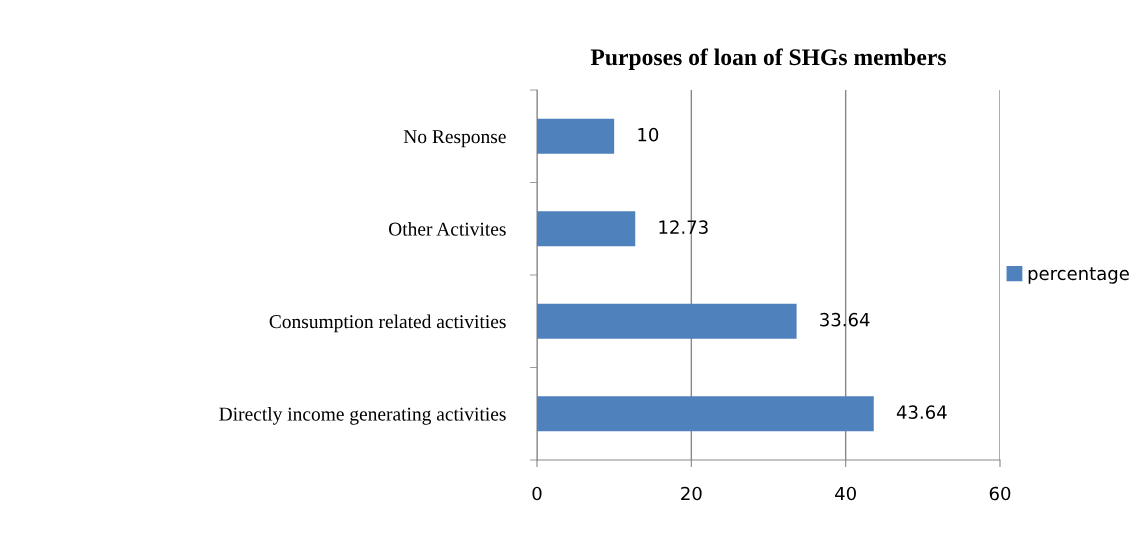  I want to click on legend-label: percentage, so click(1078, 275).